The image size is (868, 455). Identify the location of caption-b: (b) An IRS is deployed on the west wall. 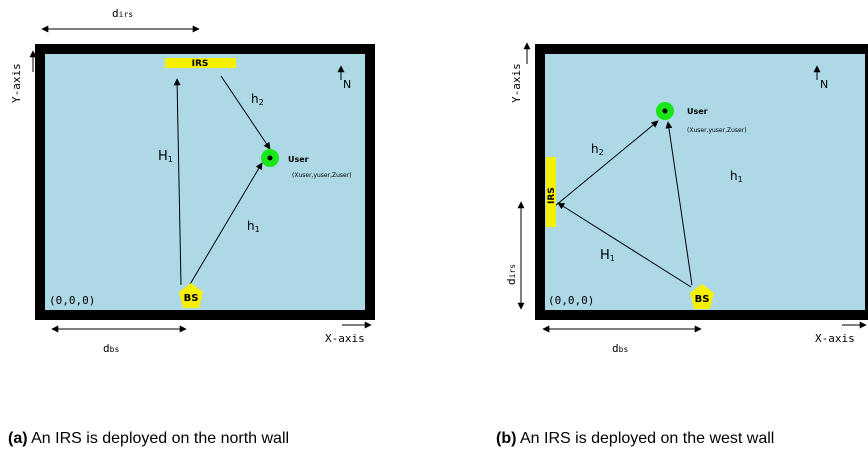
(635, 439).